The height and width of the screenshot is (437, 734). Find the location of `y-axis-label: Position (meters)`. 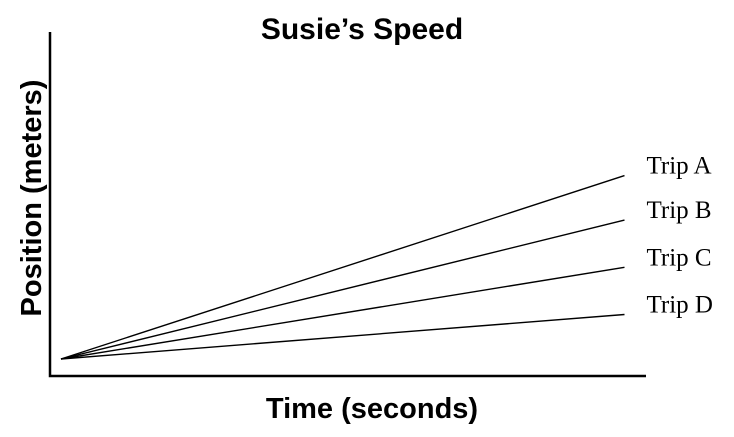

y-axis-label: Position (meters) is located at coordinates (32, 198).